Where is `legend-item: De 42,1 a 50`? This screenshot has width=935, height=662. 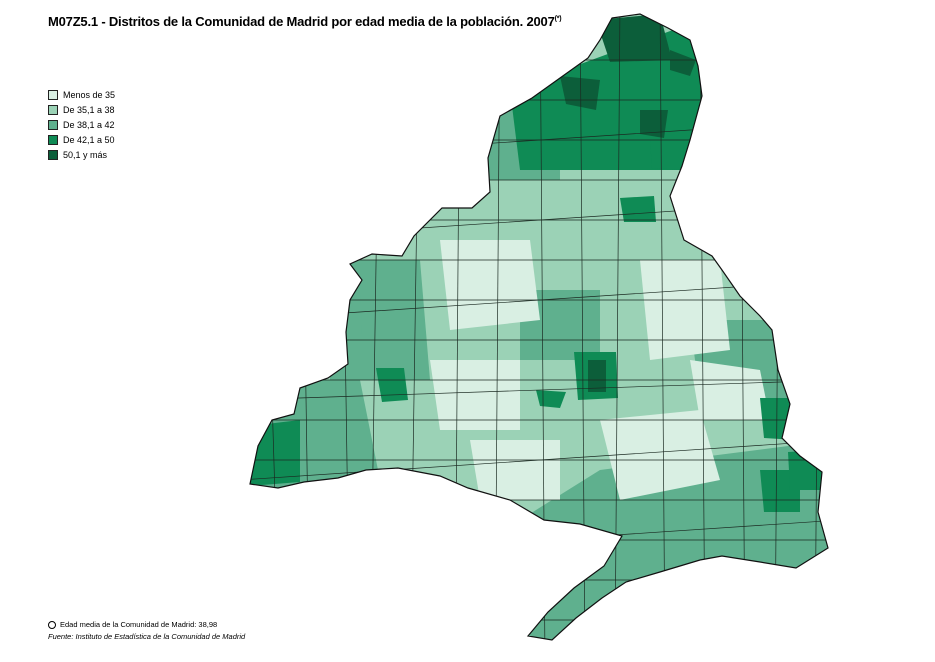
legend-item: De 42,1 a 50 is located at coordinates (81, 139).